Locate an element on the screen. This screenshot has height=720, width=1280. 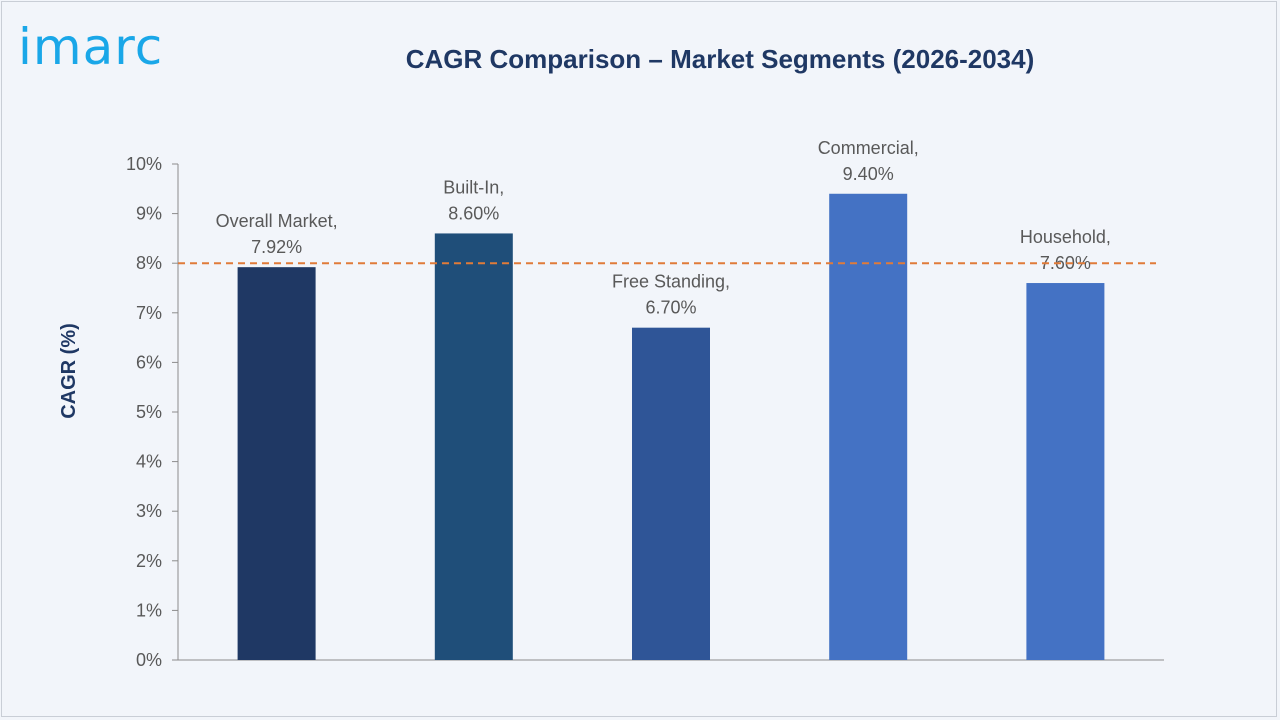
y-tick-label: 5% is located at coordinates (149, 412).